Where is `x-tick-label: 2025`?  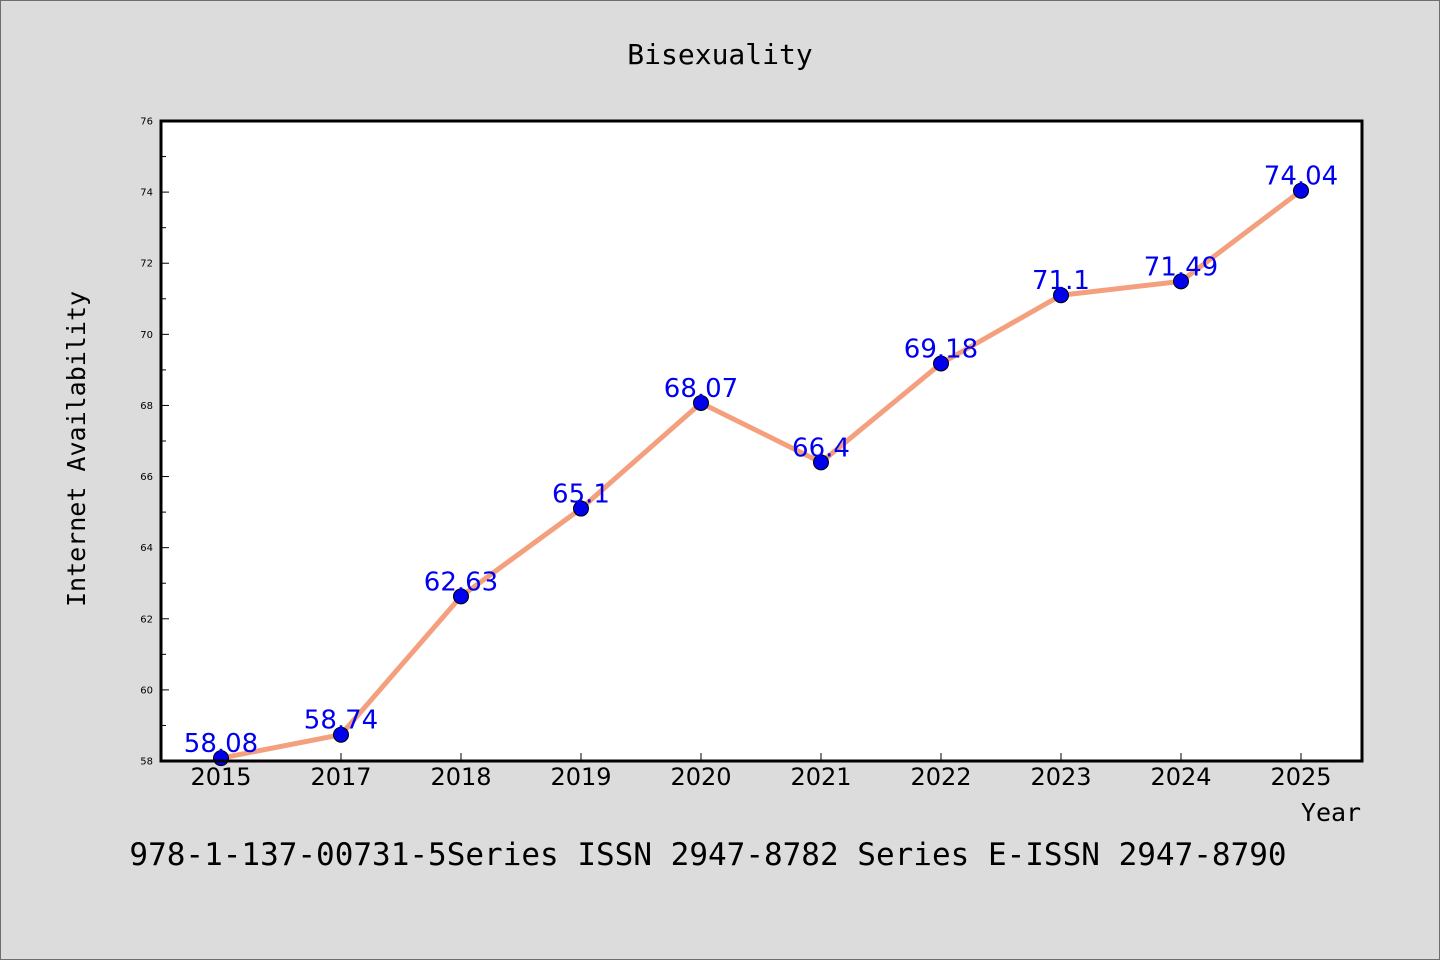 x-tick-label: 2025 is located at coordinates (1300, 777).